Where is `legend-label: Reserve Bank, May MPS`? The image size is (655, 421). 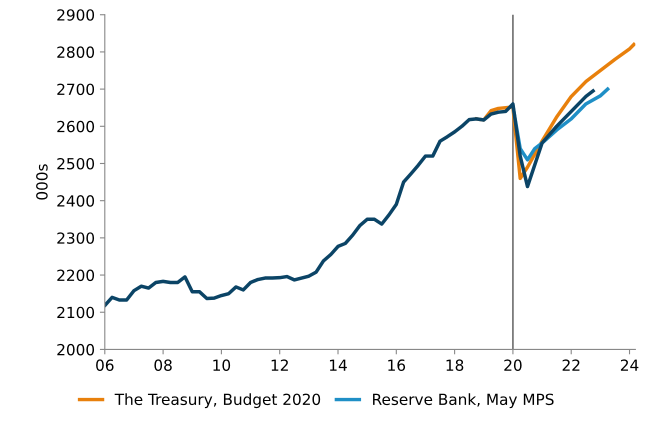 legend-label: Reserve Bank, May MPS is located at coordinates (463, 400).